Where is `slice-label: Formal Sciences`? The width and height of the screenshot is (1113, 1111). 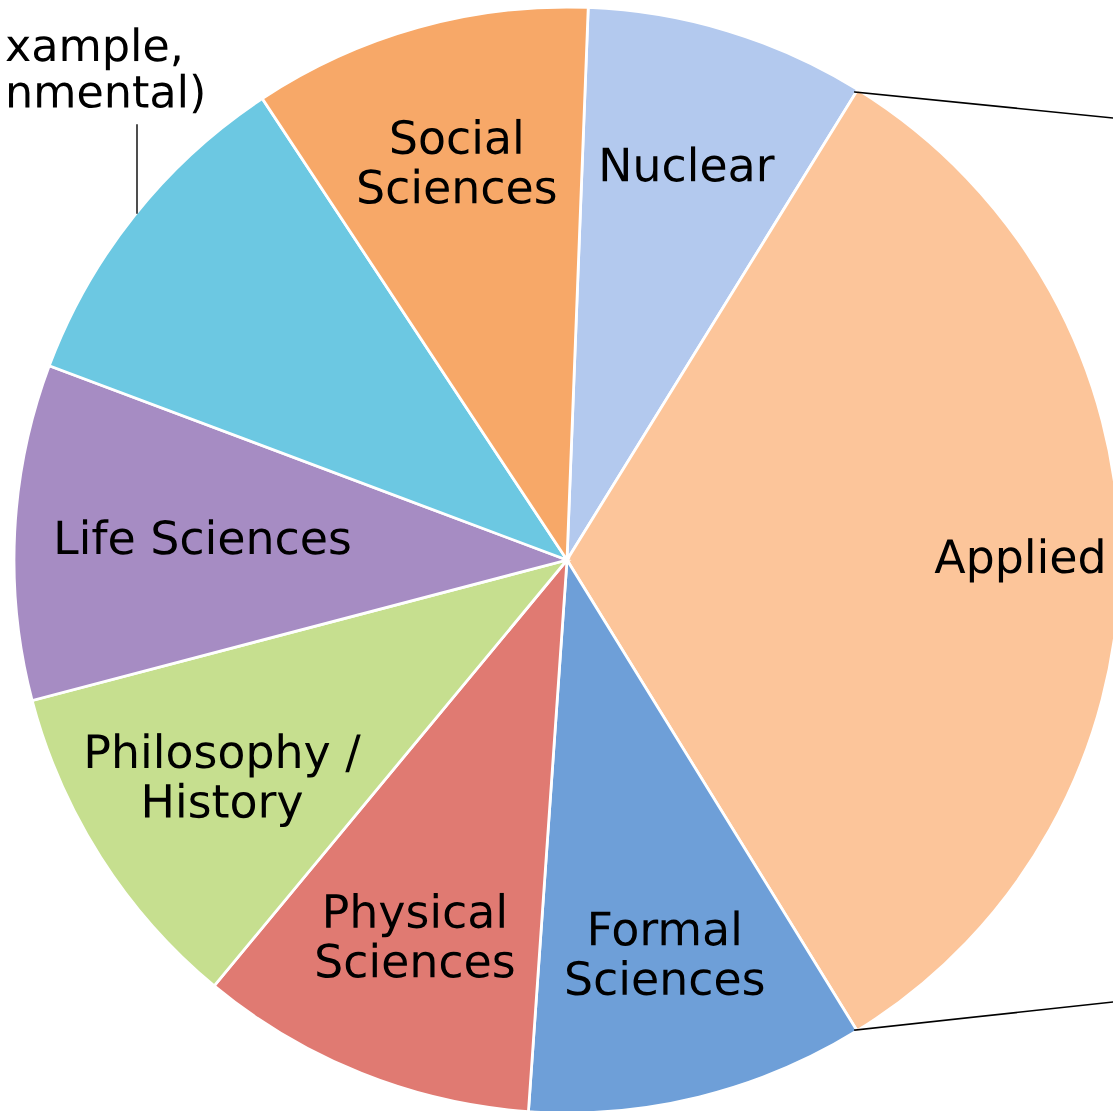
slice-label: Formal Sciences is located at coordinates (665, 953).